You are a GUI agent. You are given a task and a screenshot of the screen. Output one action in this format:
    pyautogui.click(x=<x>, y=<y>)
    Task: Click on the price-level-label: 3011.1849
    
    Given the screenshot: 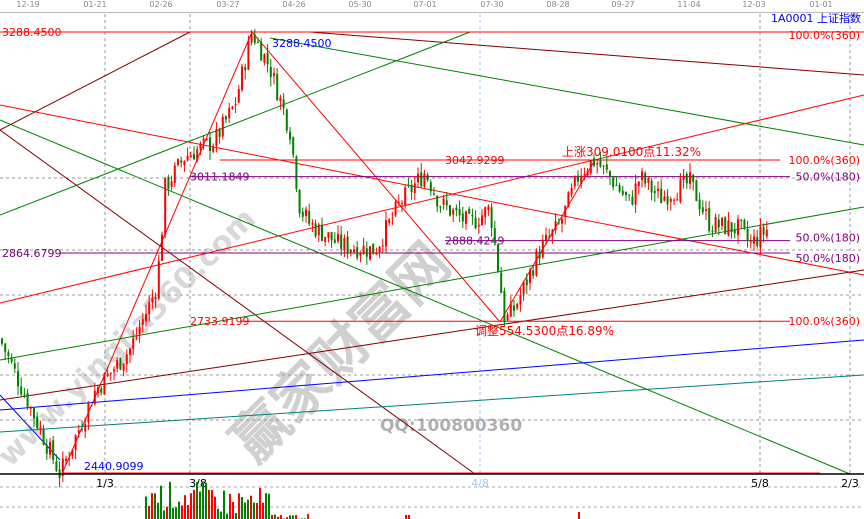 What is the action you would take?
    pyautogui.click(x=220, y=177)
    